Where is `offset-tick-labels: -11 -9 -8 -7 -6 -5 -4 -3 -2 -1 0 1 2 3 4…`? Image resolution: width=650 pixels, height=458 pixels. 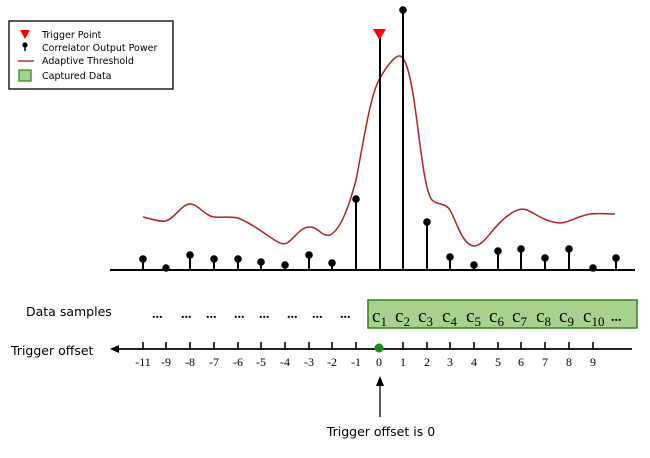
offset-tick-labels: -11 -9 -8 -7 -6 -5 -4 -3 -2 -1 0 1 2 3 4… is located at coordinates (365, 362).